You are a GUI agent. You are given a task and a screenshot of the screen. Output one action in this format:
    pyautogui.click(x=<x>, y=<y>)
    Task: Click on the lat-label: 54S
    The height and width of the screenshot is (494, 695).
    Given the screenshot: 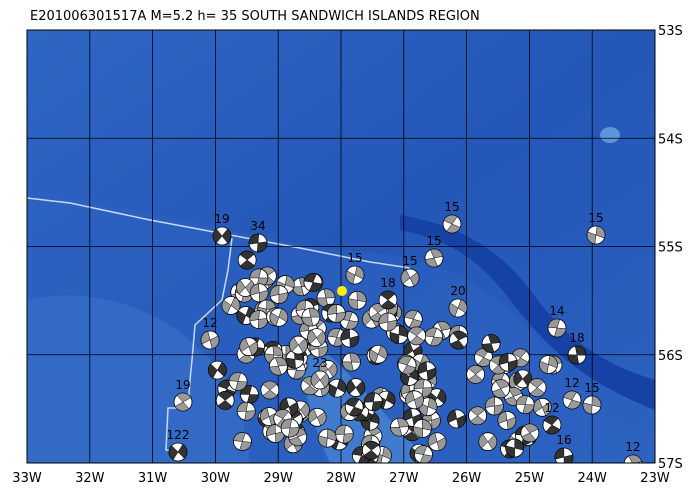 What is the action you would take?
    pyautogui.click(x=670, y=139)
    